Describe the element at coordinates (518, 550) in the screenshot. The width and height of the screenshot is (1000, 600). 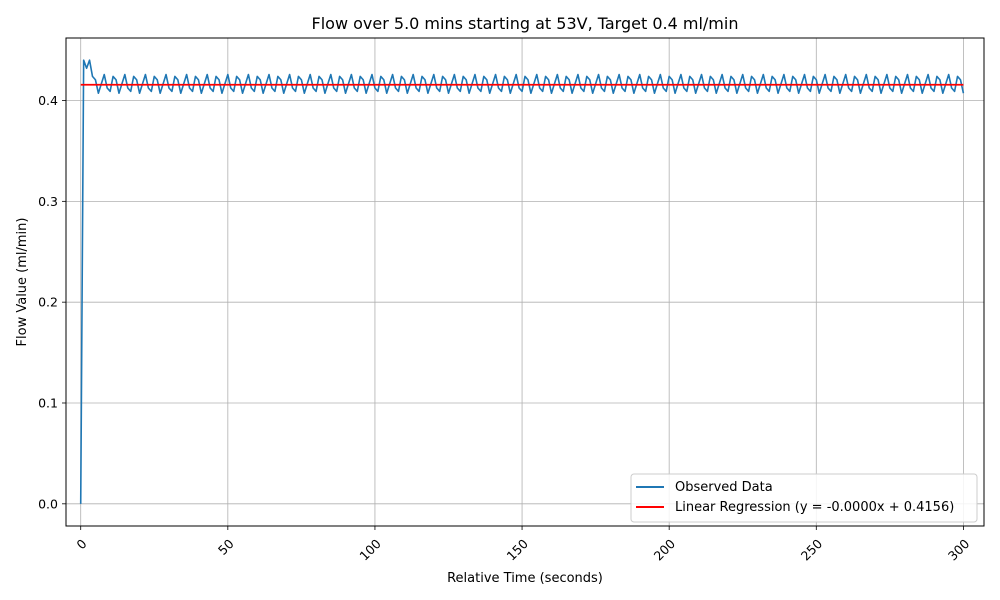
I see `x-tick-label: 150` at that location.